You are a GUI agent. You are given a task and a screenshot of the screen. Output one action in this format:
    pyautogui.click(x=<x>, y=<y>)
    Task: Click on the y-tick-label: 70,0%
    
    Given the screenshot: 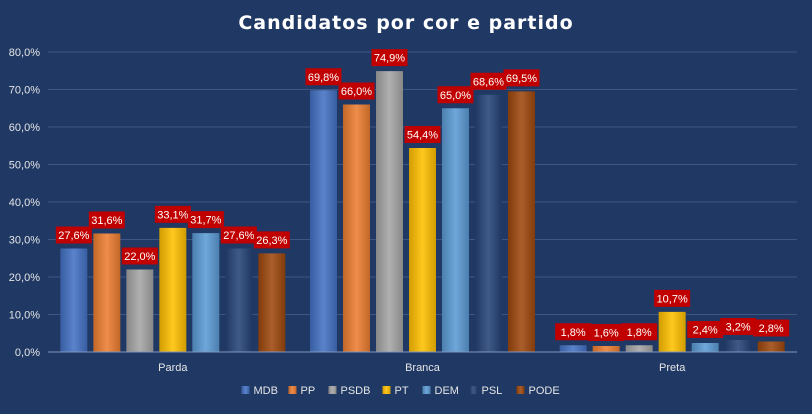 What is the action you would take?
    pyautogui.click(x=24, y=91)
    